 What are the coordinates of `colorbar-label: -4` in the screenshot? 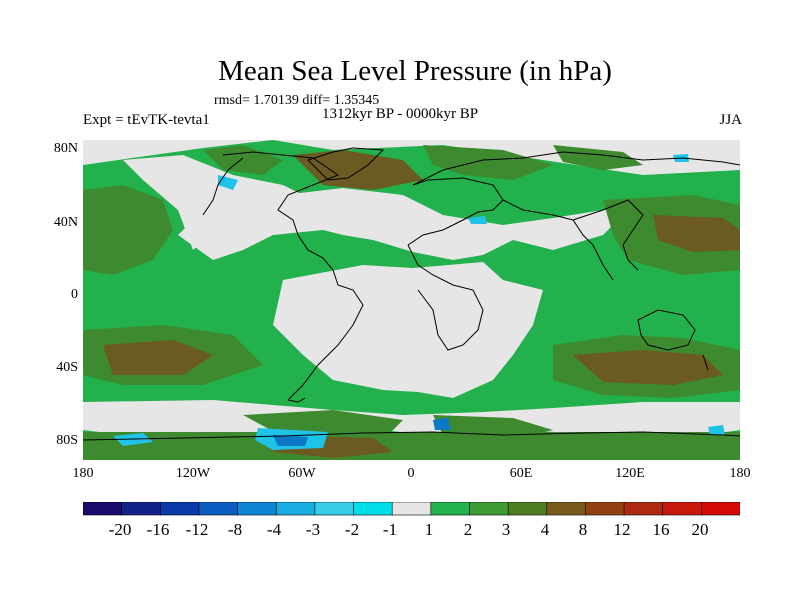 It's located at (274, 529).